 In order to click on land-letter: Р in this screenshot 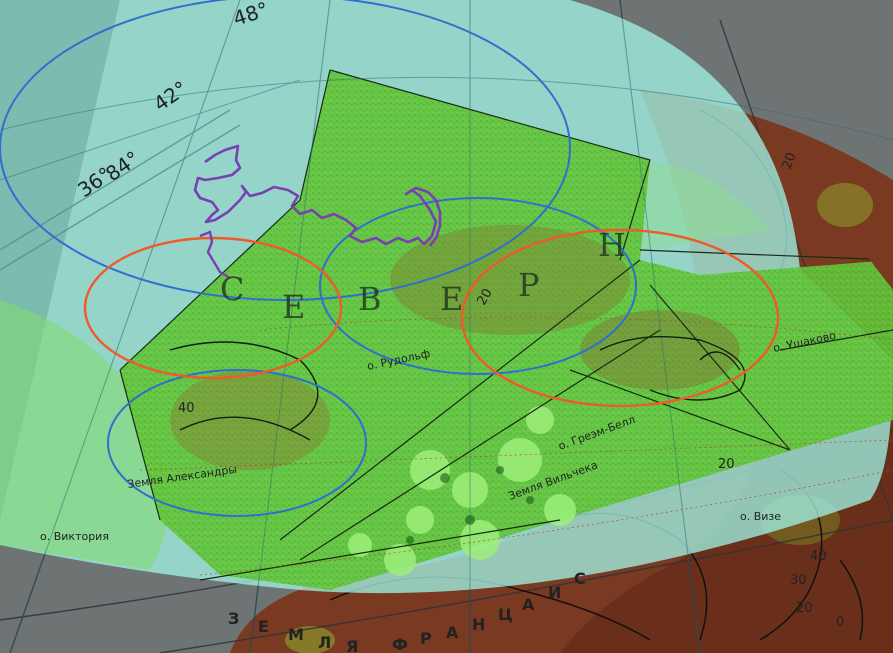, I will do `click(426, 638)`.